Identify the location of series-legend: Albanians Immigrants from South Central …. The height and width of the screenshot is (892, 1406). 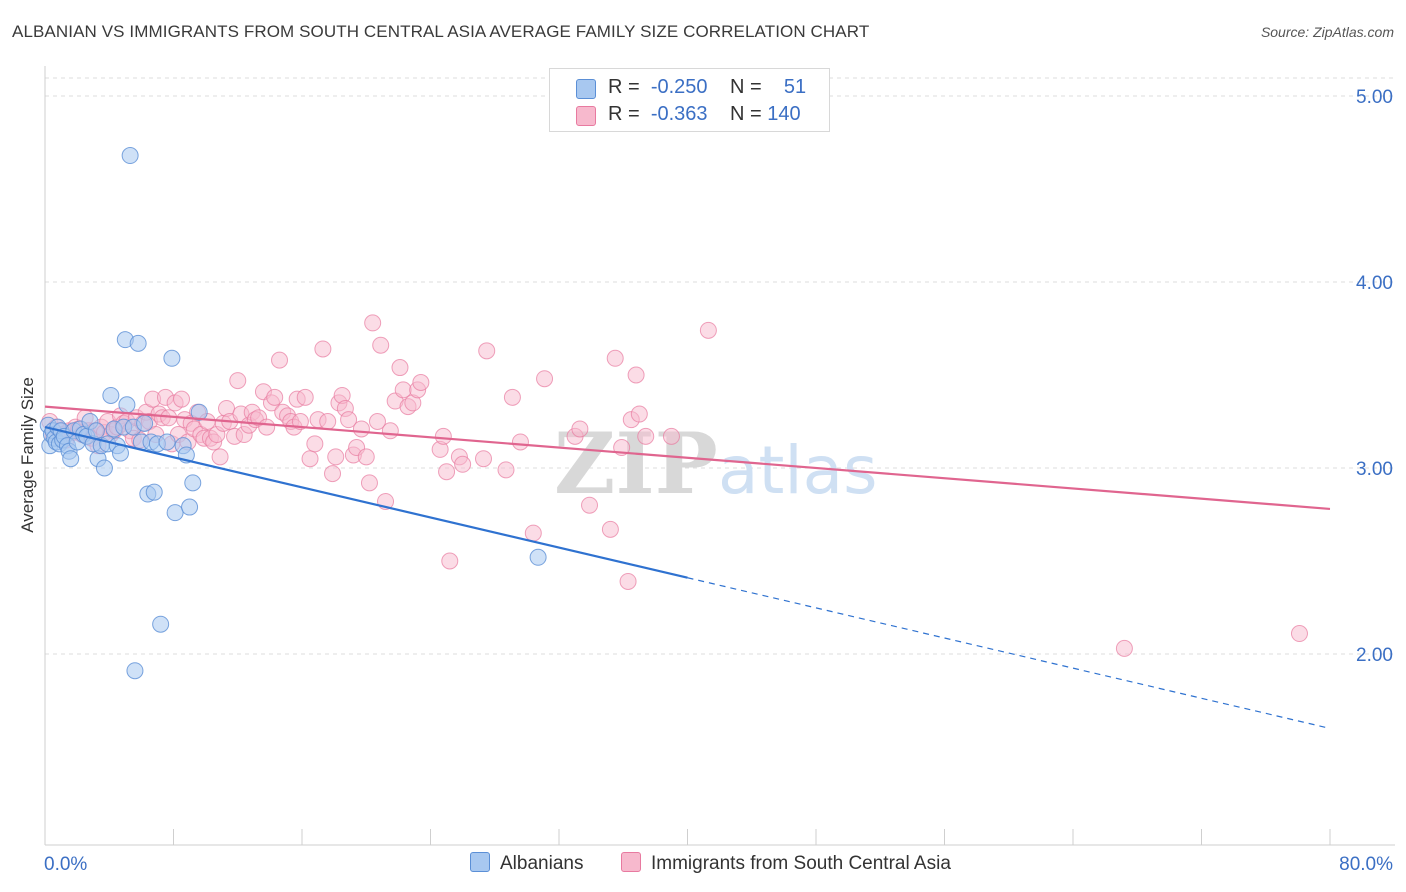
(703, 865).